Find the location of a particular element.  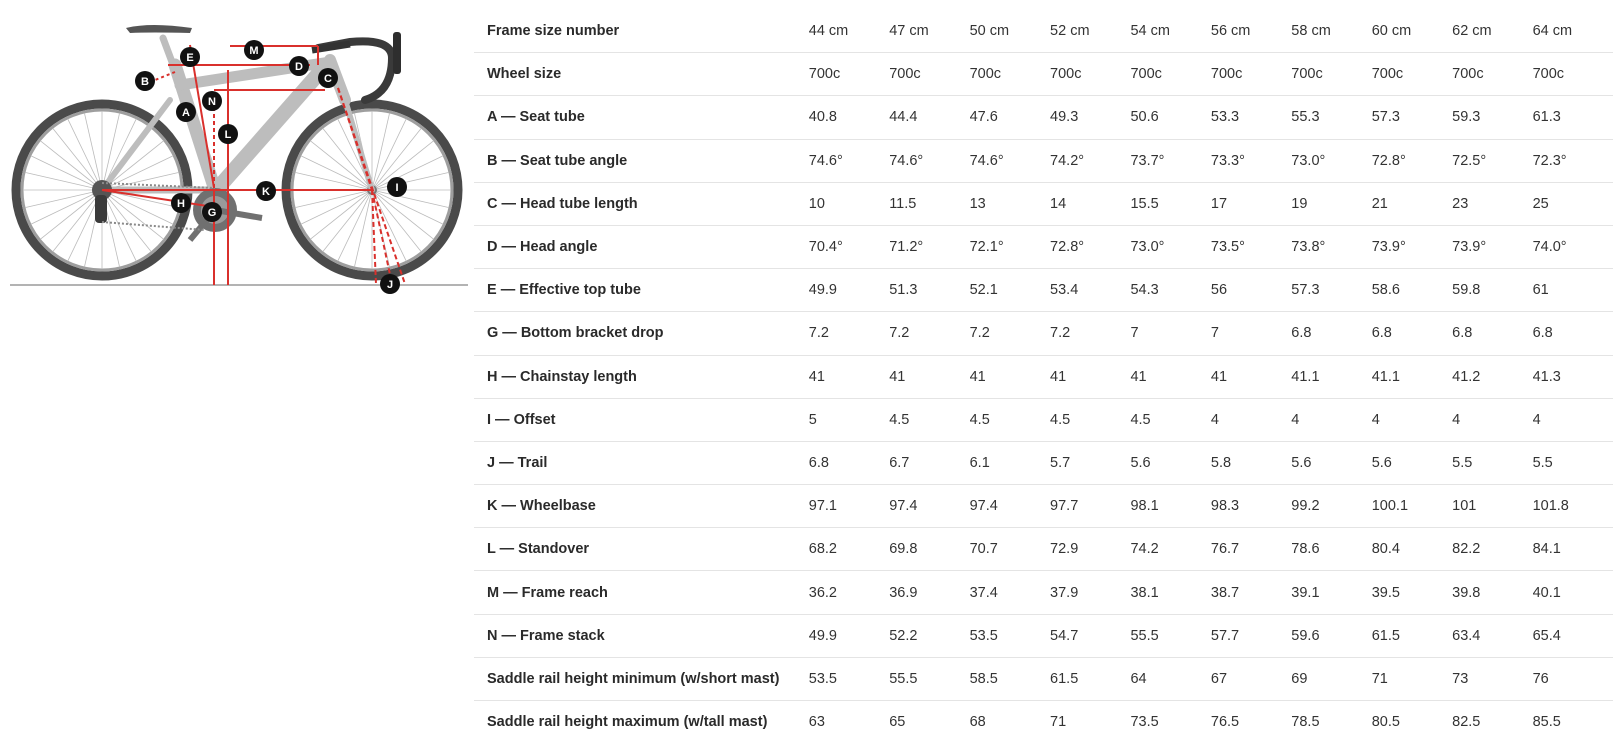

svg-text: M is located at coordinates (253, 51).